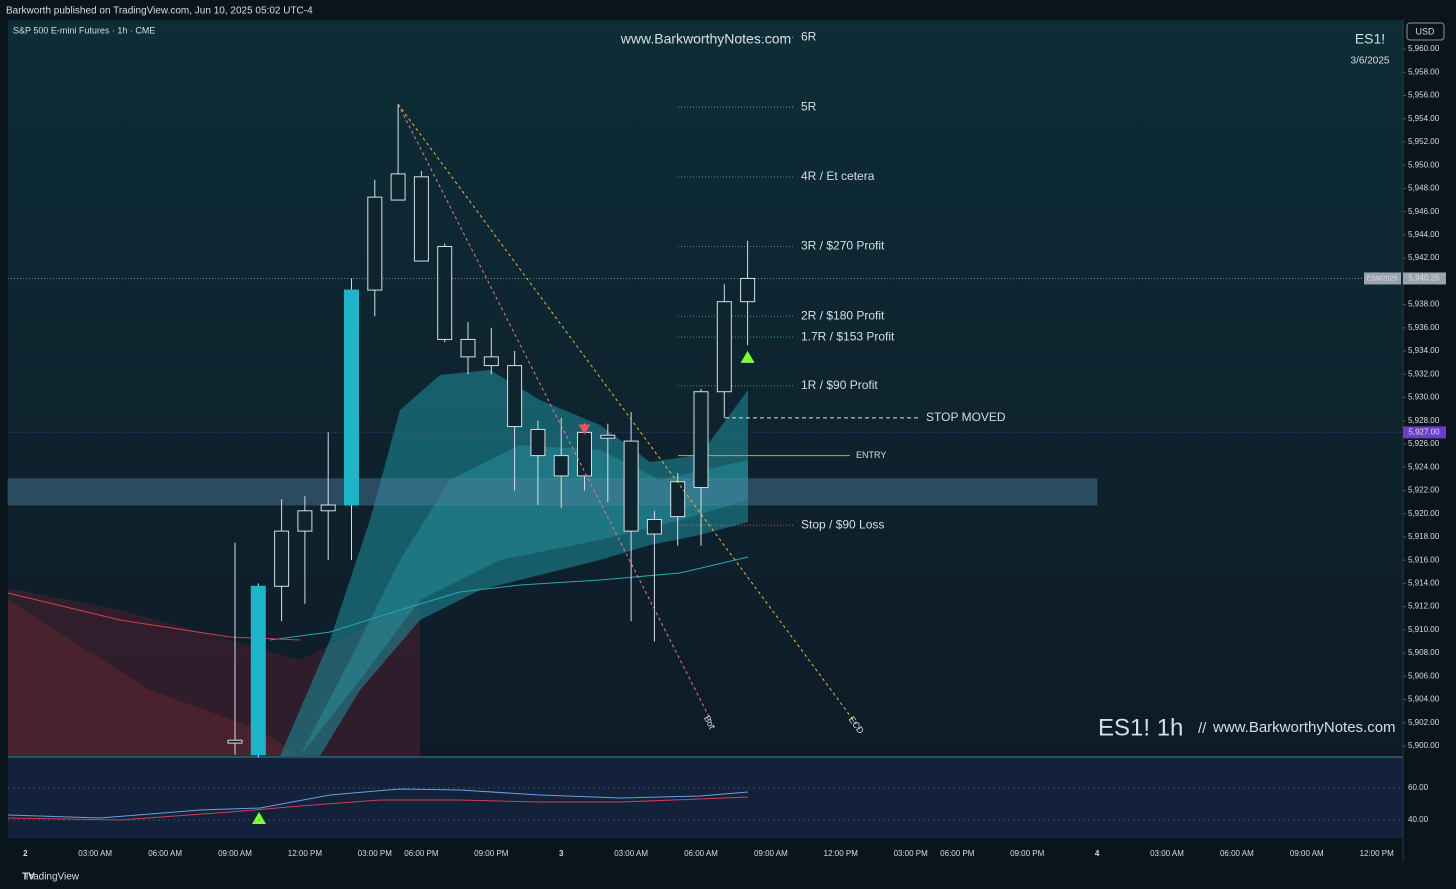 Image resolution: width=1456 pixels, height=889 pixels. I want to click on y-tick-label: 5,952.00, so click(1424, 141).